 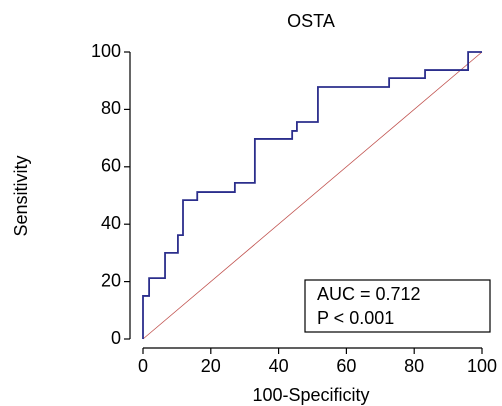 What do you see at coordinates (414, 366) in the screenshot?
I see `x-tick-label: 80` at bounding box center [414, 366].